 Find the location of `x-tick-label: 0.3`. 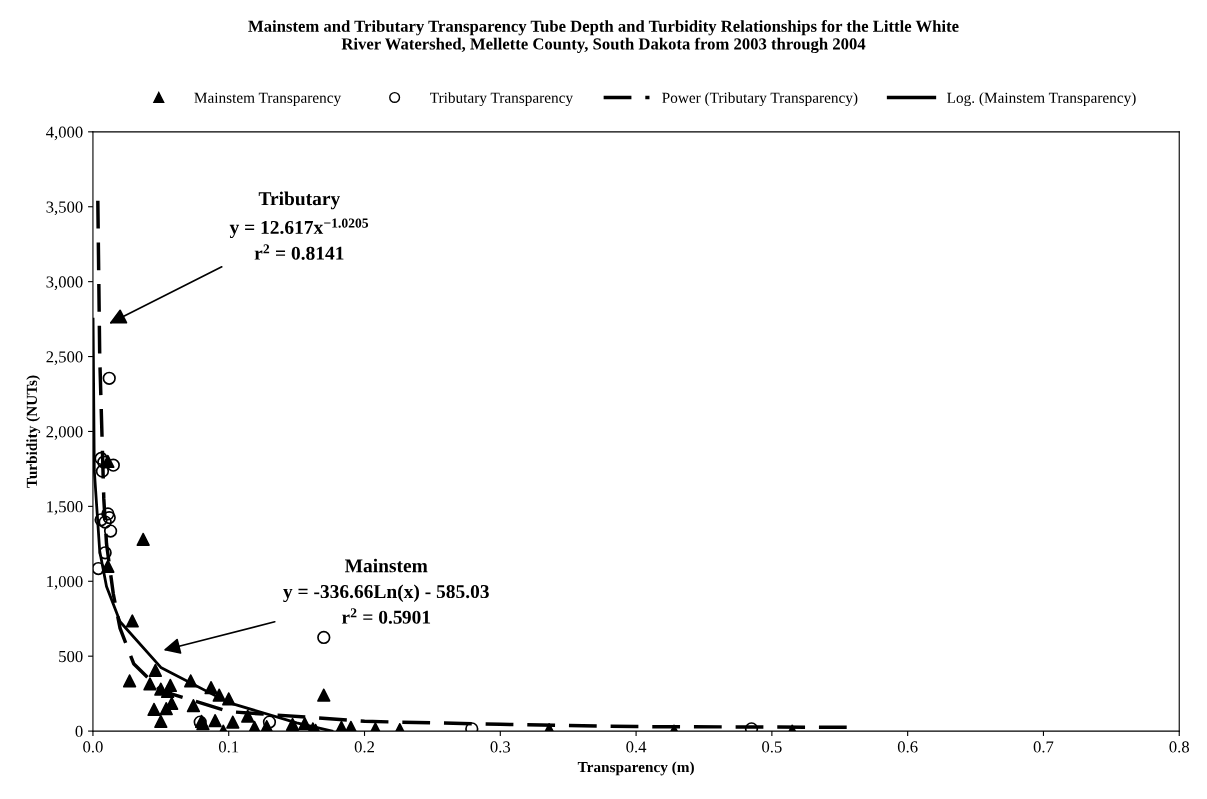

x-tick-label: 0.3 is located at coordinates (500, 747).